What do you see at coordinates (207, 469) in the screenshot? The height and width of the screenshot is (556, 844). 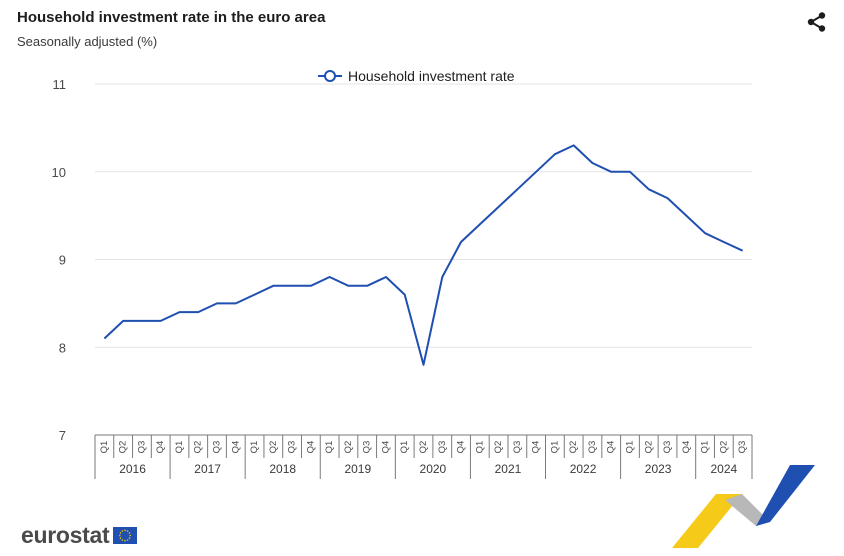 I see `x-year-label: 2017` at bounding box center [207, 469].